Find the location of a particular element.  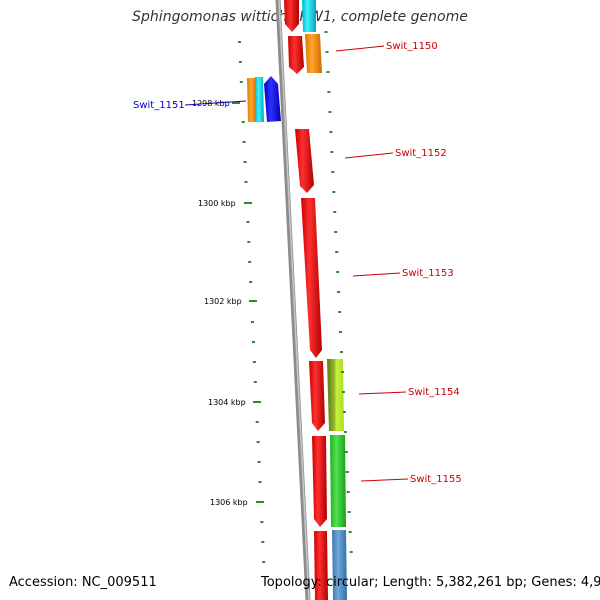

scale-label-text: 1300 kbp is located at coordinates (217, 203).